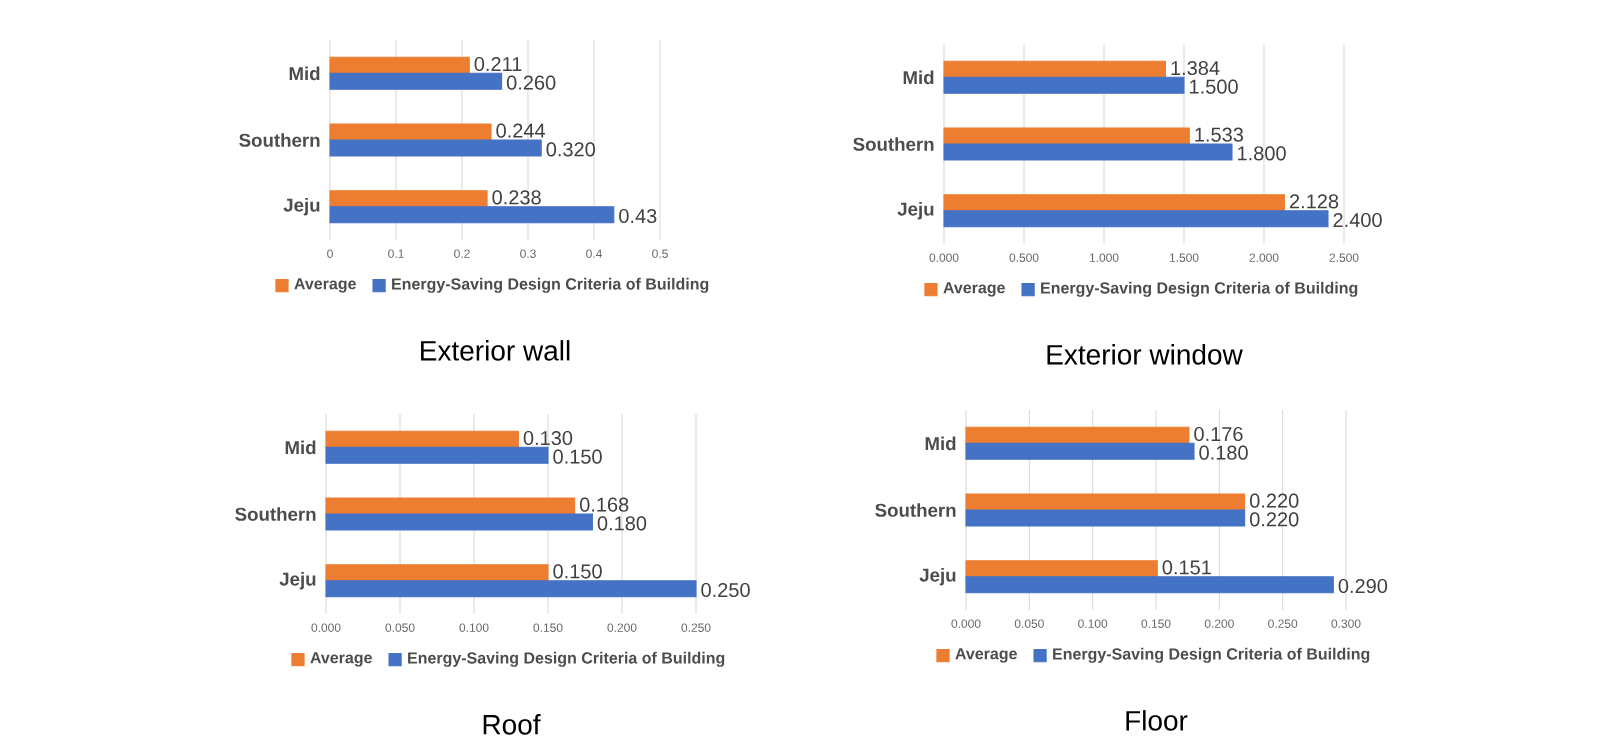 The height and width of the screenshot is (752, 1600). I want to click on data-label: 1.533, so click(1219, 134).